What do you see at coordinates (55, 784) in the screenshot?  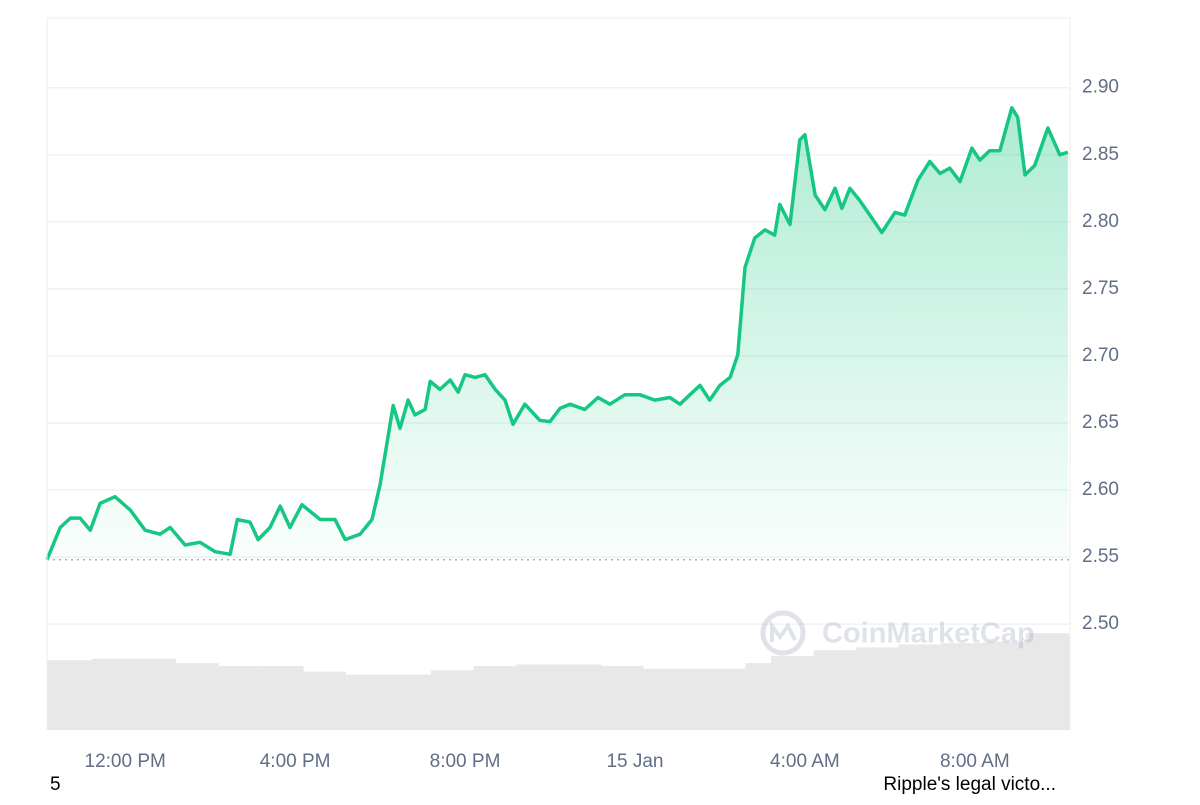 I see `footer-left: 5` at bounding box center [55, 784].